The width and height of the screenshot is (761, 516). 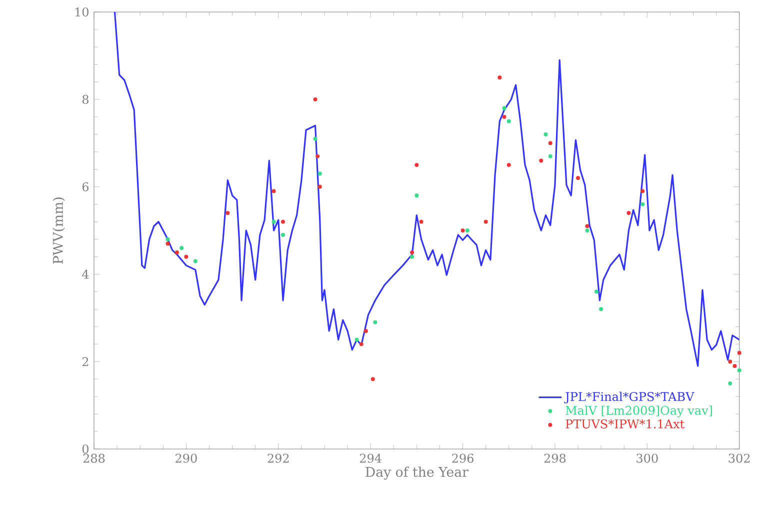 I want to click on y-tick-label: 2, so click(x=85, y=361).